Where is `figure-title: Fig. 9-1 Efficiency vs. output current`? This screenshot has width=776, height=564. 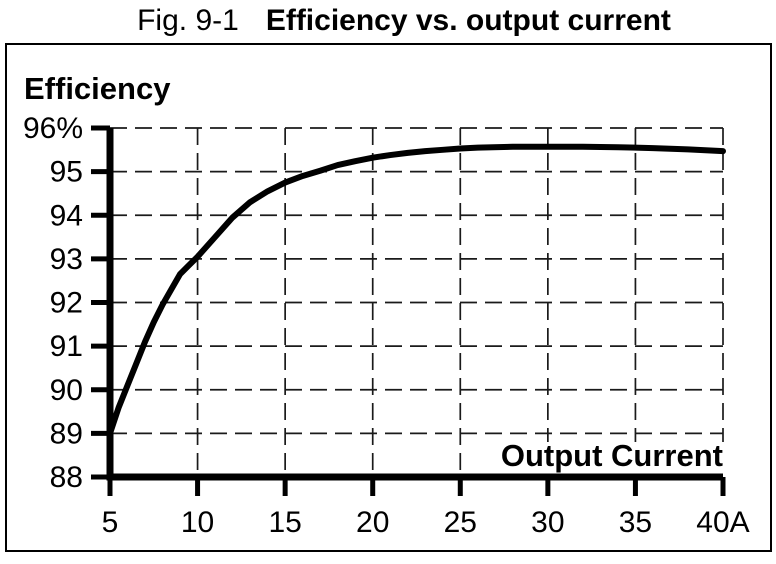 figure-title: Fig. 9-1 Efficiency vs. output current is located at coordinates (396, 22).